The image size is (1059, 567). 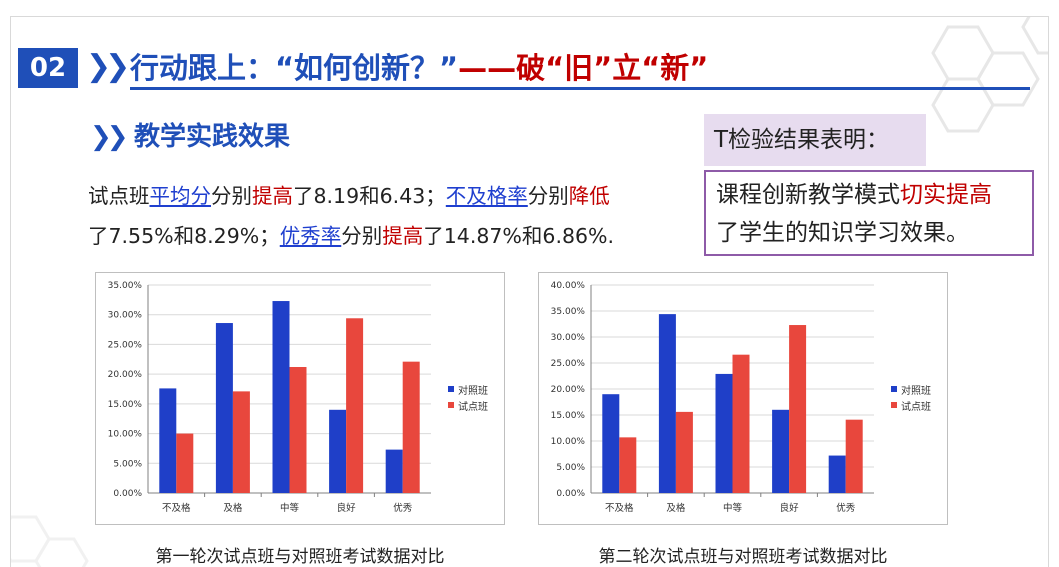 What do you see at coordinates (486, 196) in the screenshot?
I see `link-fail-rate: 不及格率` at bounding box center [486, 196].